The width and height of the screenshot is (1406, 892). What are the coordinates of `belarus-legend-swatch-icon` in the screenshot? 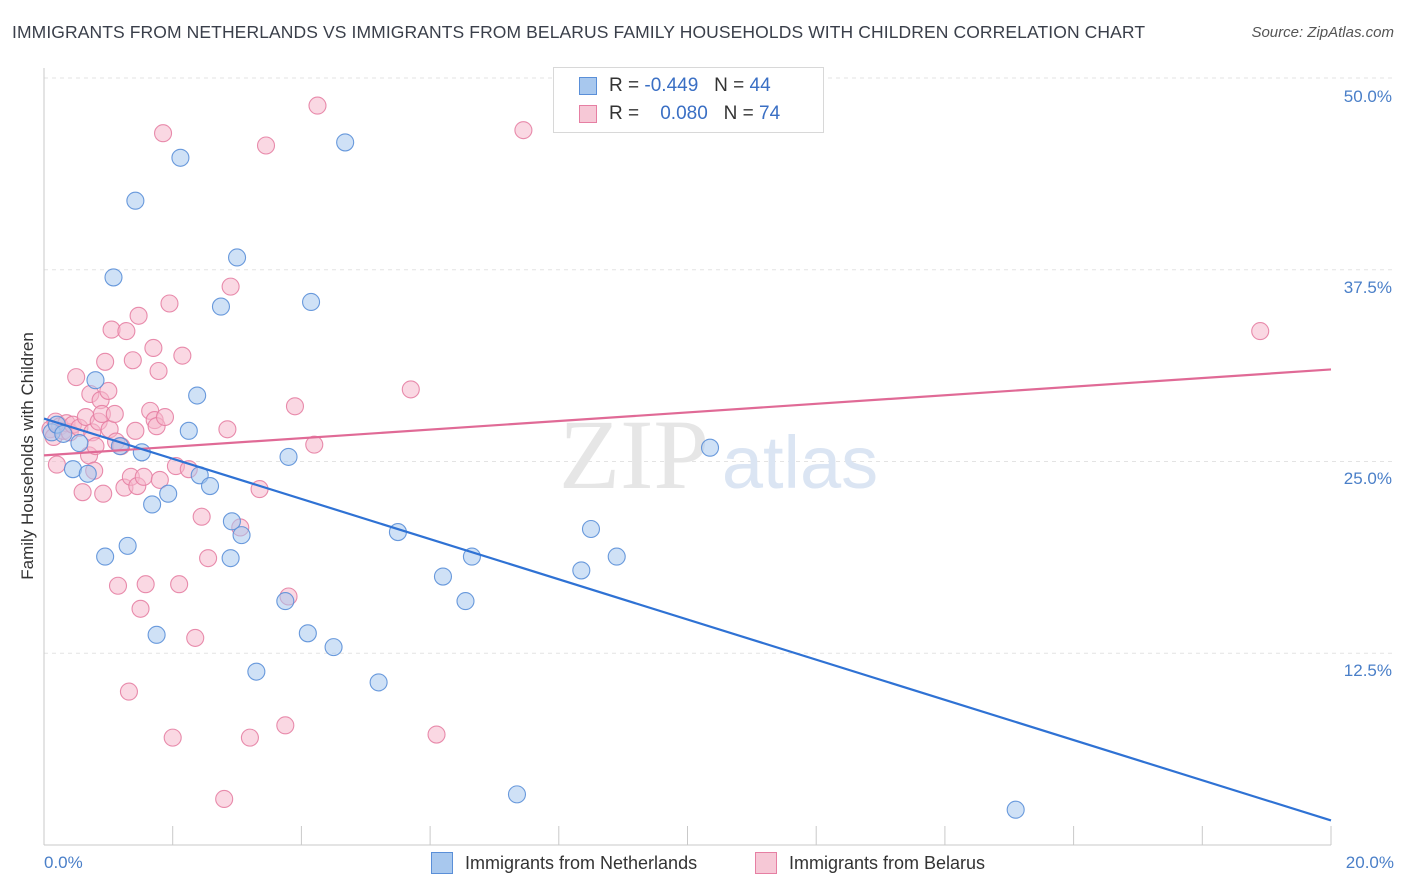 It's located at (766, 863).